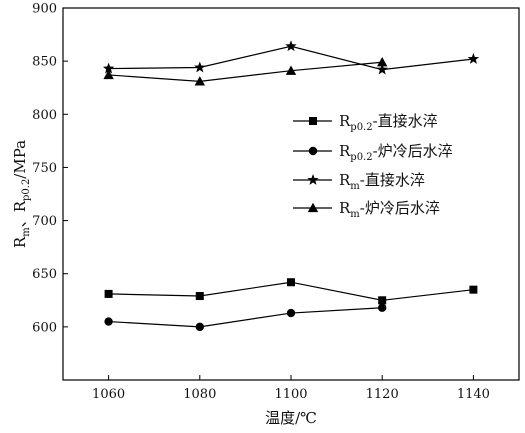 The height and width of the screenshot is (433, 525). I want to click on y-axis-title-sub-1: m, so click(26, 232).